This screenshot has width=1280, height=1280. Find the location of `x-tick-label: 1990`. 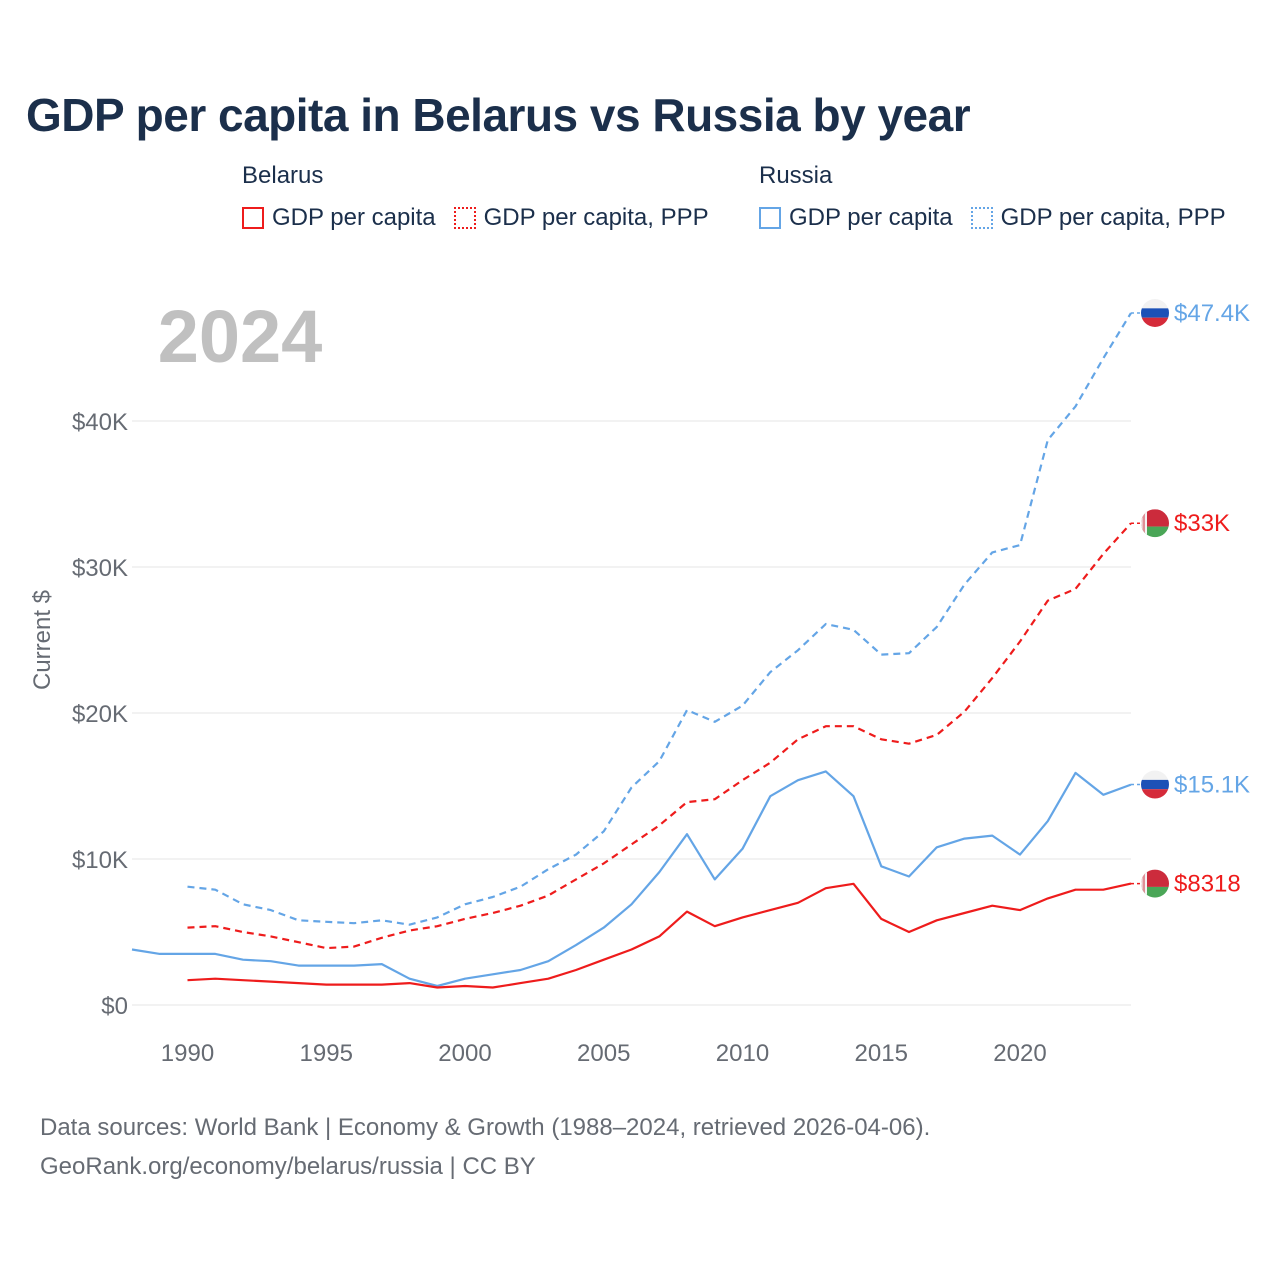

x-tick-label: 1990 is located at coordinates (187, 1053).